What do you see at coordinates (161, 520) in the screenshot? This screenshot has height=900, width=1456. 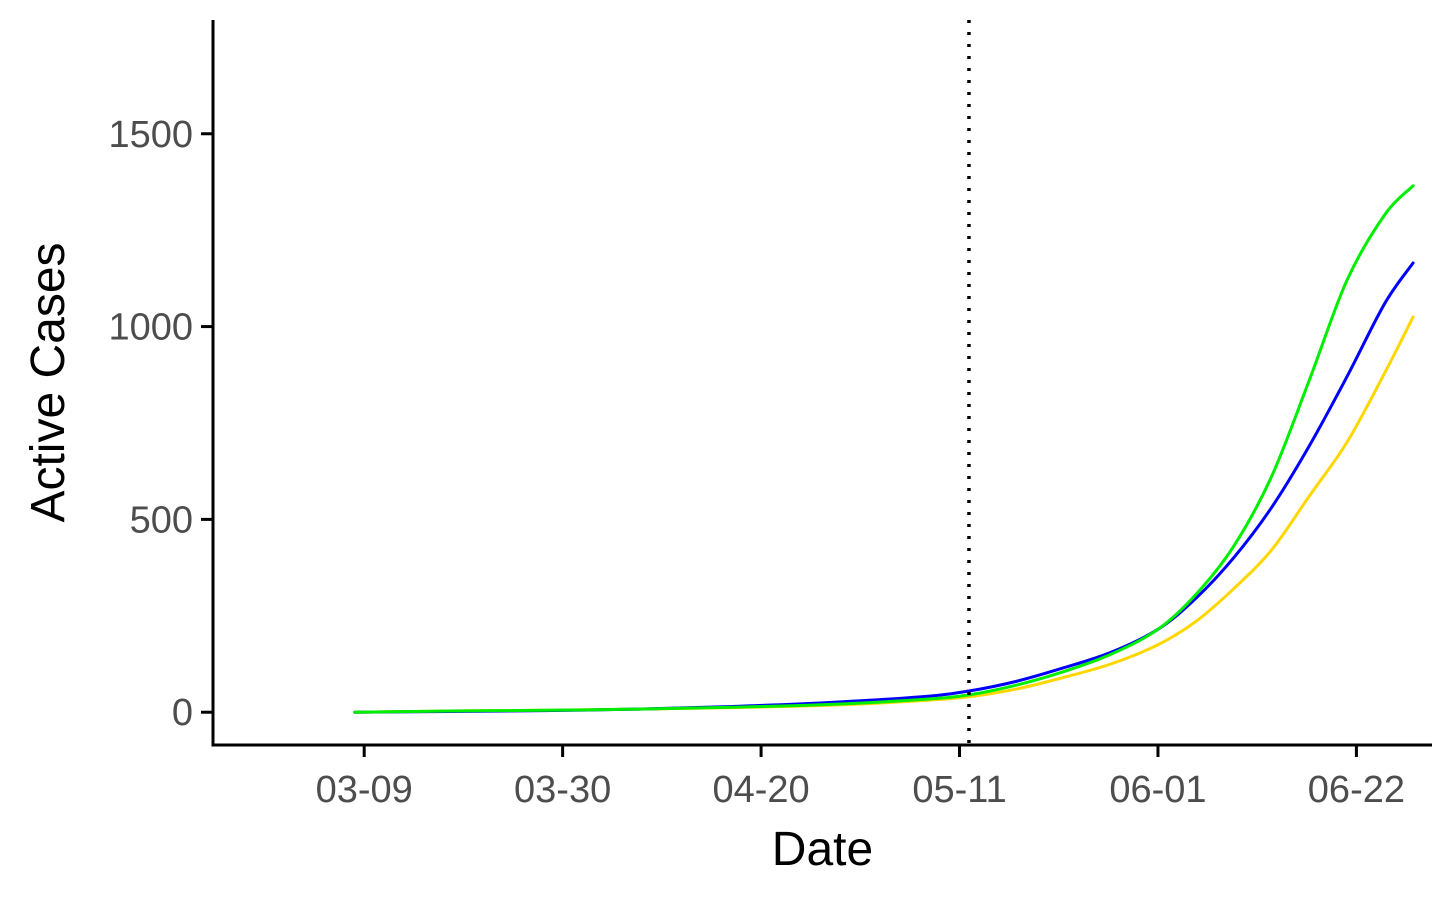 I see `y-tick-label: 500` at bounding box center [161, 520].